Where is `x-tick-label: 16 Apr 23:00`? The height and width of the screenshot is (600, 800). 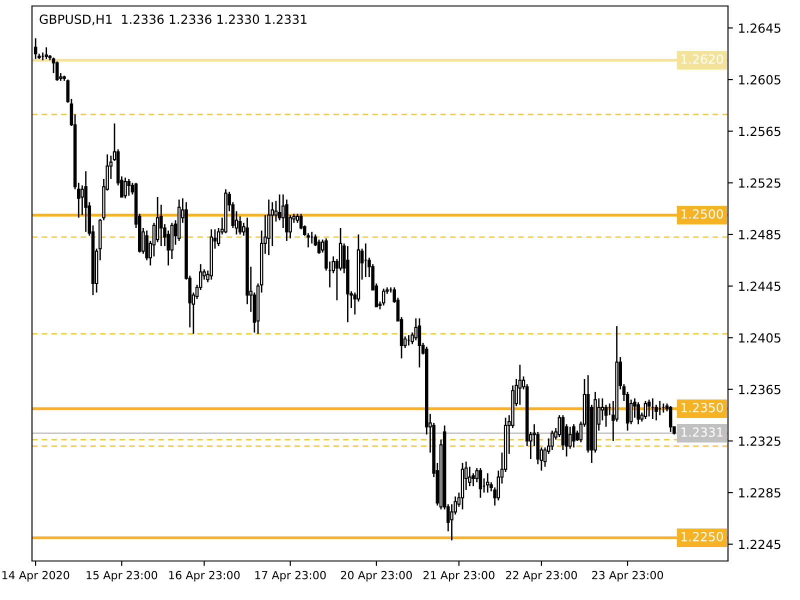 x-tick-label: 16 Apr 23:00 is located at coordinates (204, 576).